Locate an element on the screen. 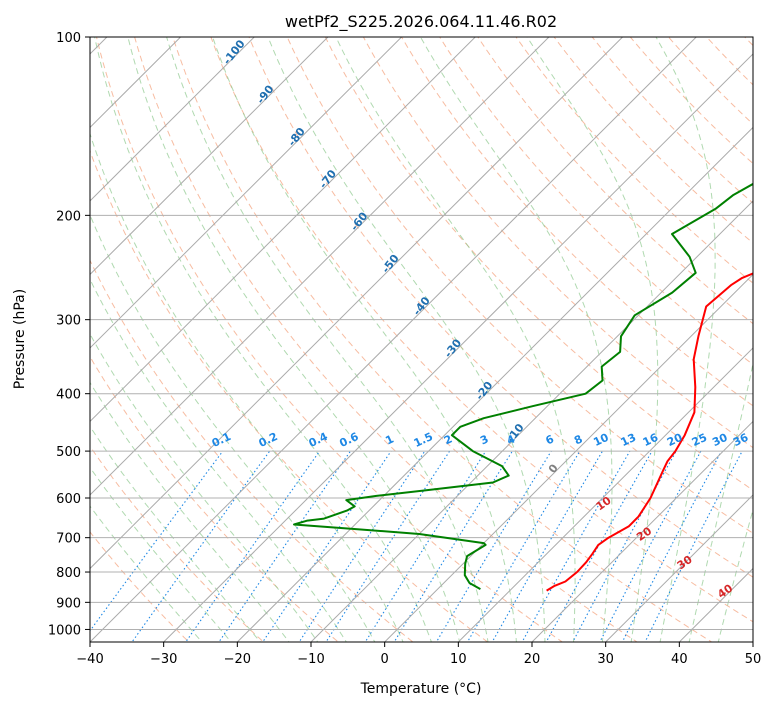 Image resolution: width=775 pixels, height=708 pixels. isotherm-label: -30 is located at coordinates (453, 348).